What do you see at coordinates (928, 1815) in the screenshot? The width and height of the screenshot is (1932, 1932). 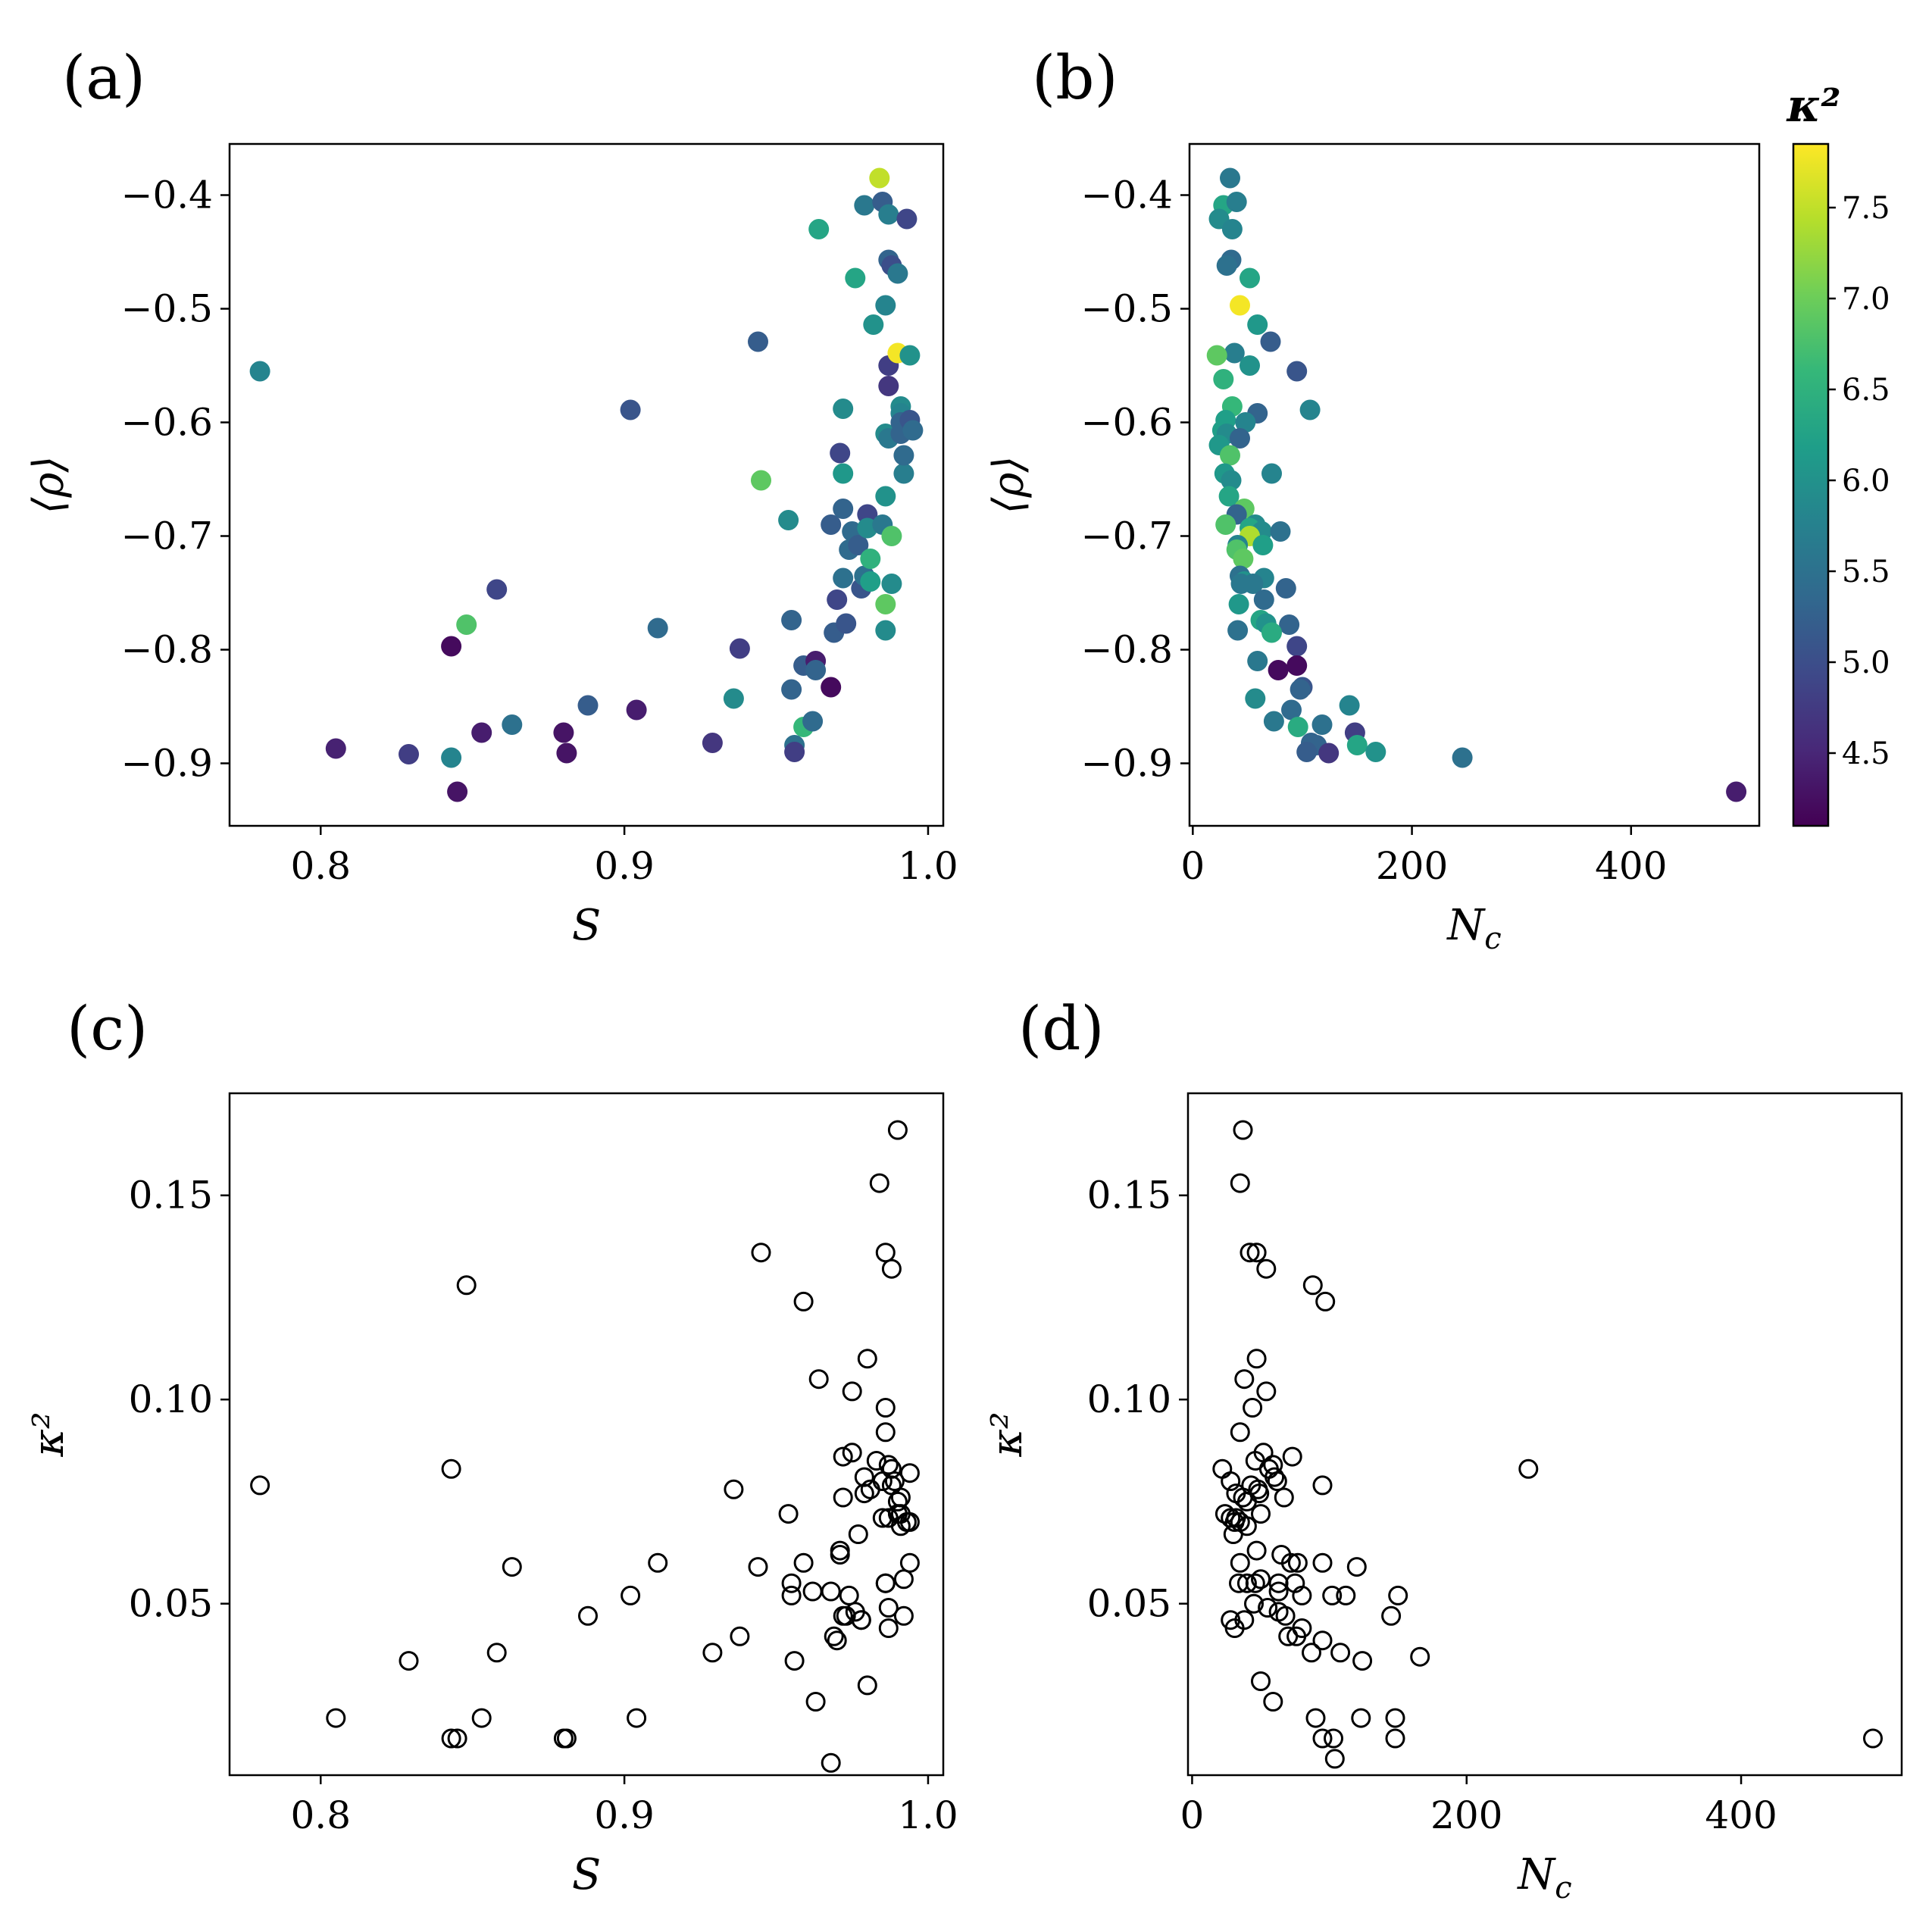 I see `x-tick-label: 1.0` at bounding box center [928, 1815].